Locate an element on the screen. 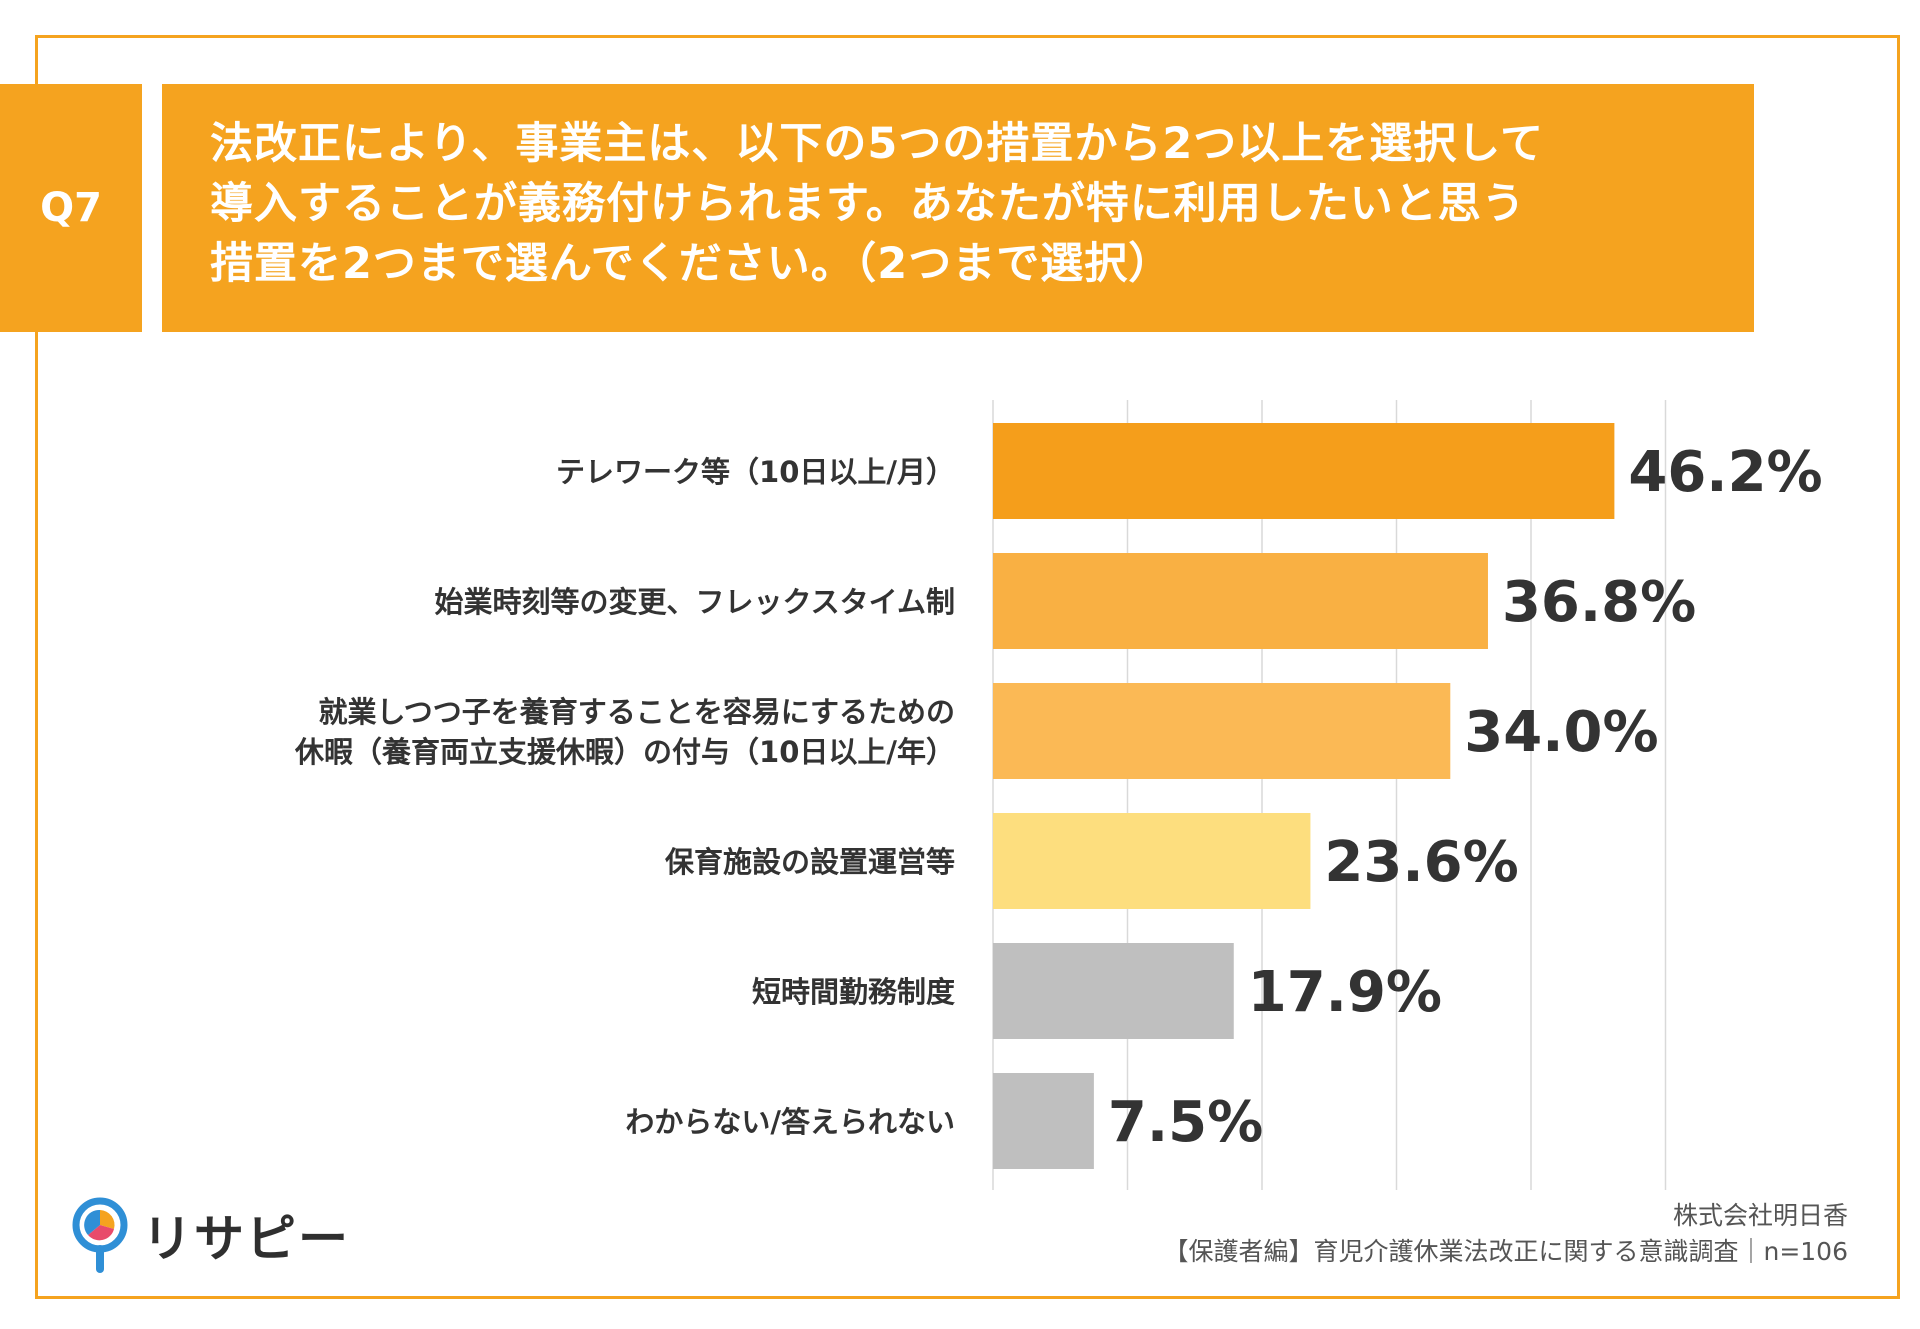 The width and height of the screenshot is (1920, 1329). value-label: 46.2% is located at coordinates (1725, 472).